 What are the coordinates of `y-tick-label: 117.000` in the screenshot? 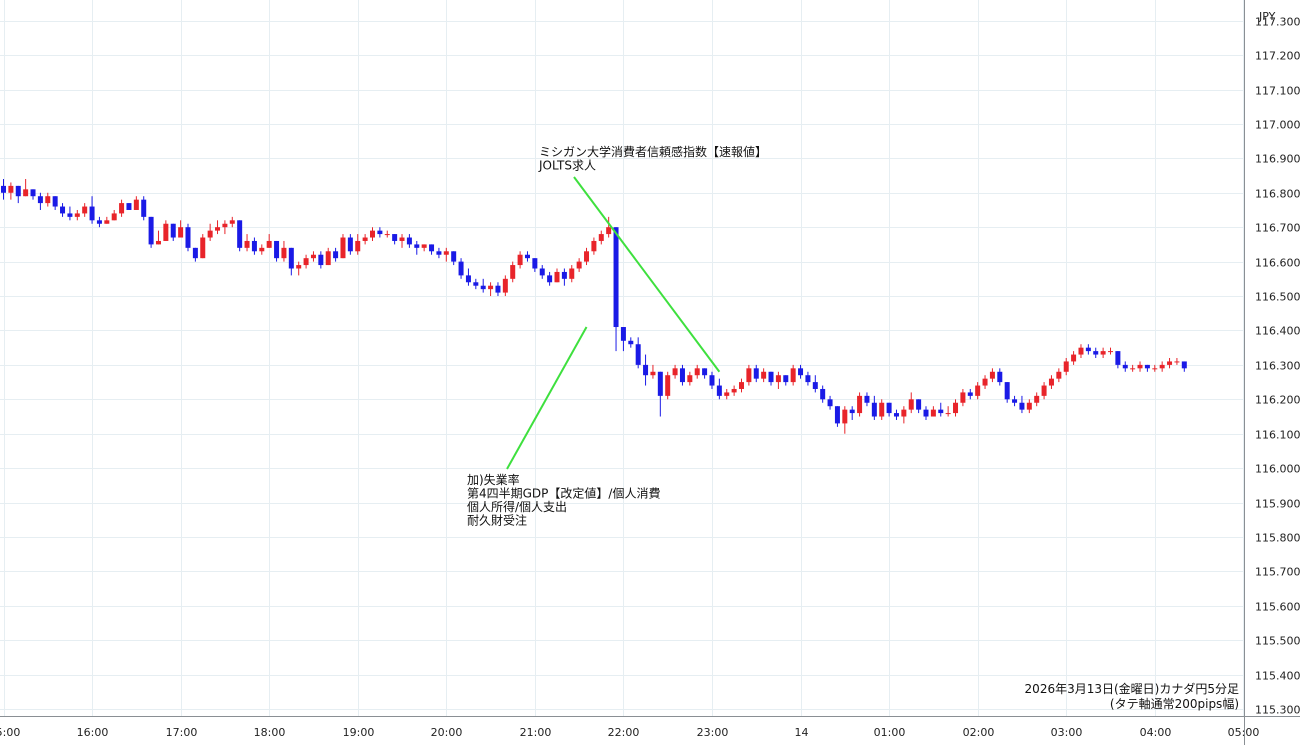 It's located at (1277, 125).